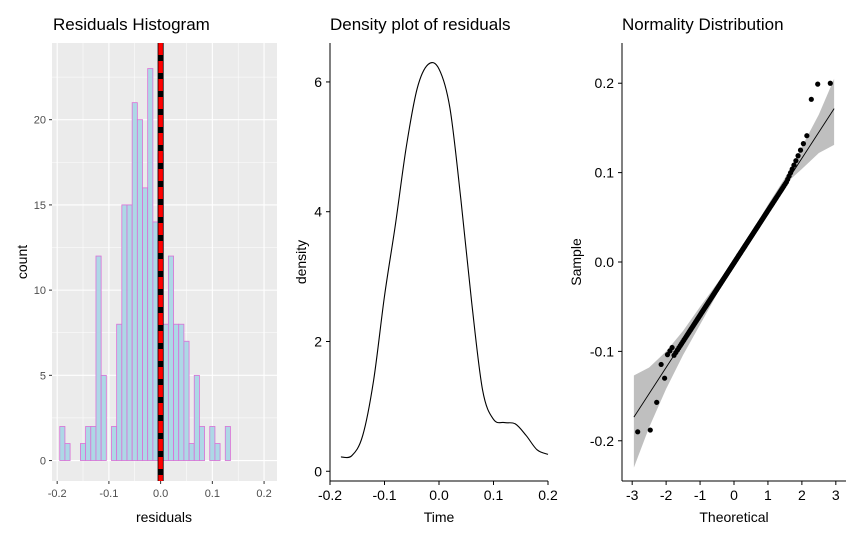 This screenshot has height=540, width=862. Describe the element at coordinates (384, 495) in the screenshot. I see `density-x-tick-label: -0.1` at that location.